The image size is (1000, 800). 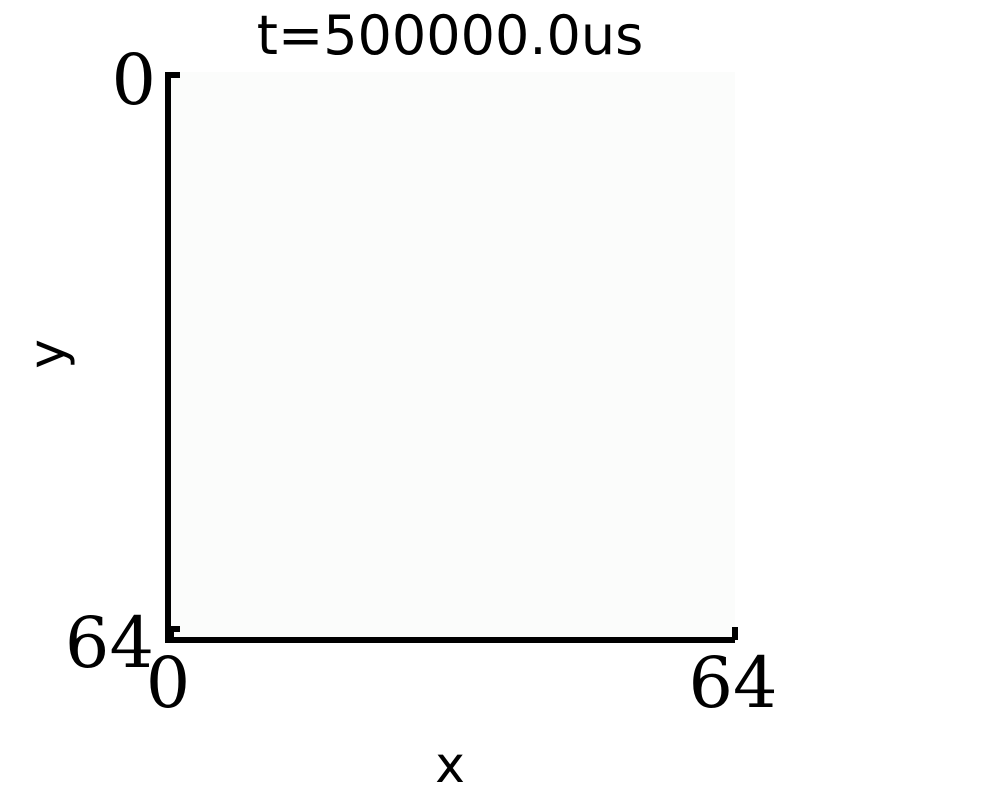 I want to click on x-tick-label-0: 0, so click(x=168, y=683).